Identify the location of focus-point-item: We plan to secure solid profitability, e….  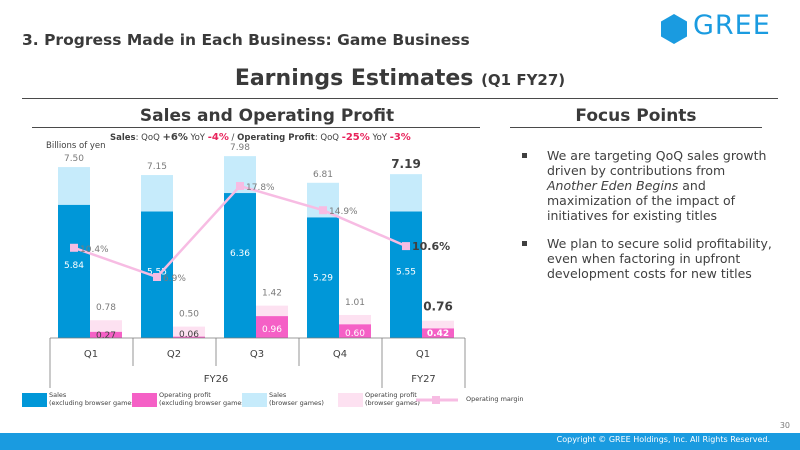
(647, 258).